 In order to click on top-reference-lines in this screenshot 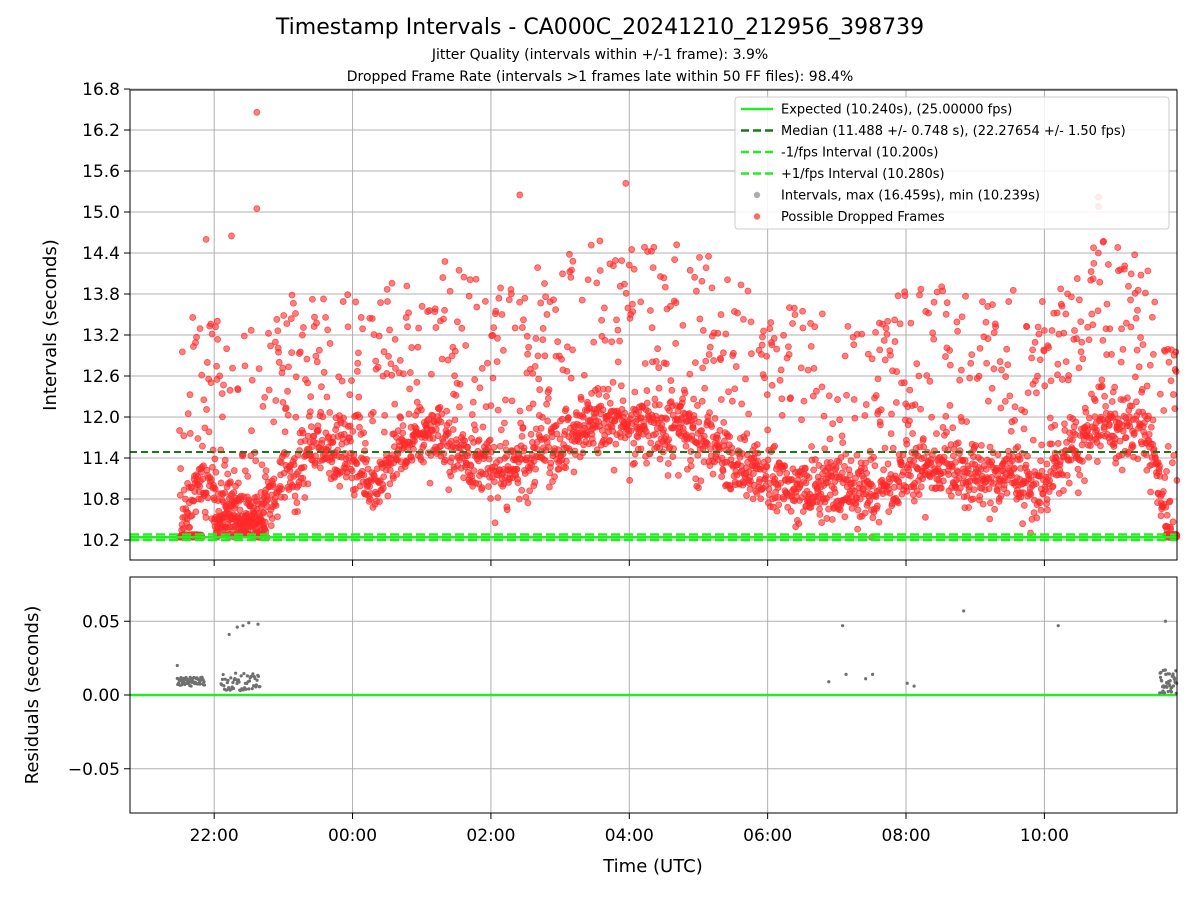, I will do `click(653, 496)`.